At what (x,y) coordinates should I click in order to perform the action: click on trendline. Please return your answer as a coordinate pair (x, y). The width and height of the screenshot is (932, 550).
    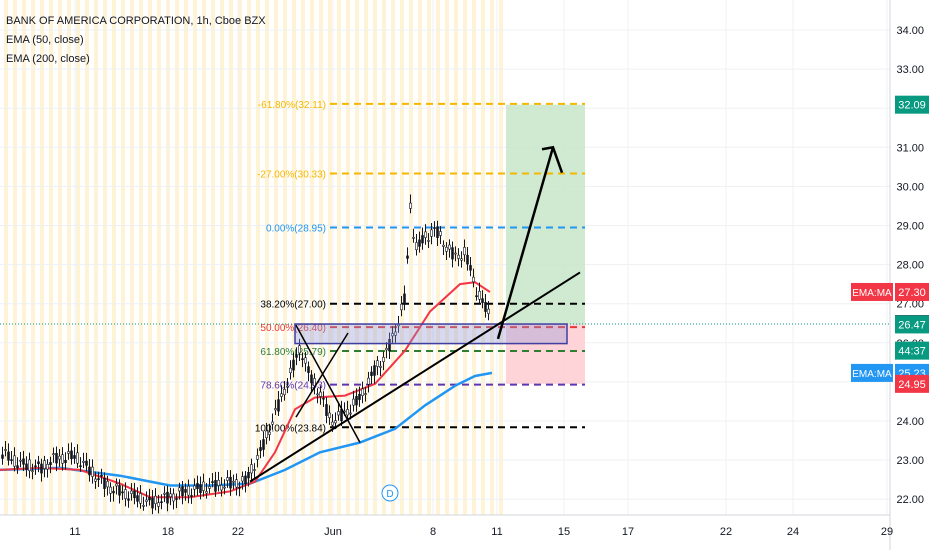
    Looking at the image, I should click on (415, 377).